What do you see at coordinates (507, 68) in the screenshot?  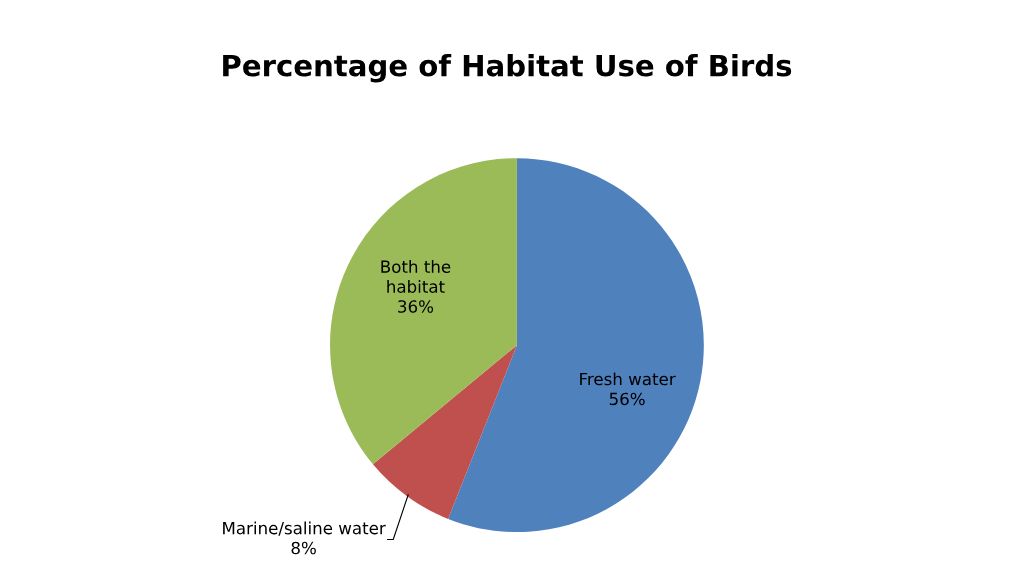 I see `chart-title: Percentage of Habitat Use of Birds` at bounding box center [507, 68].